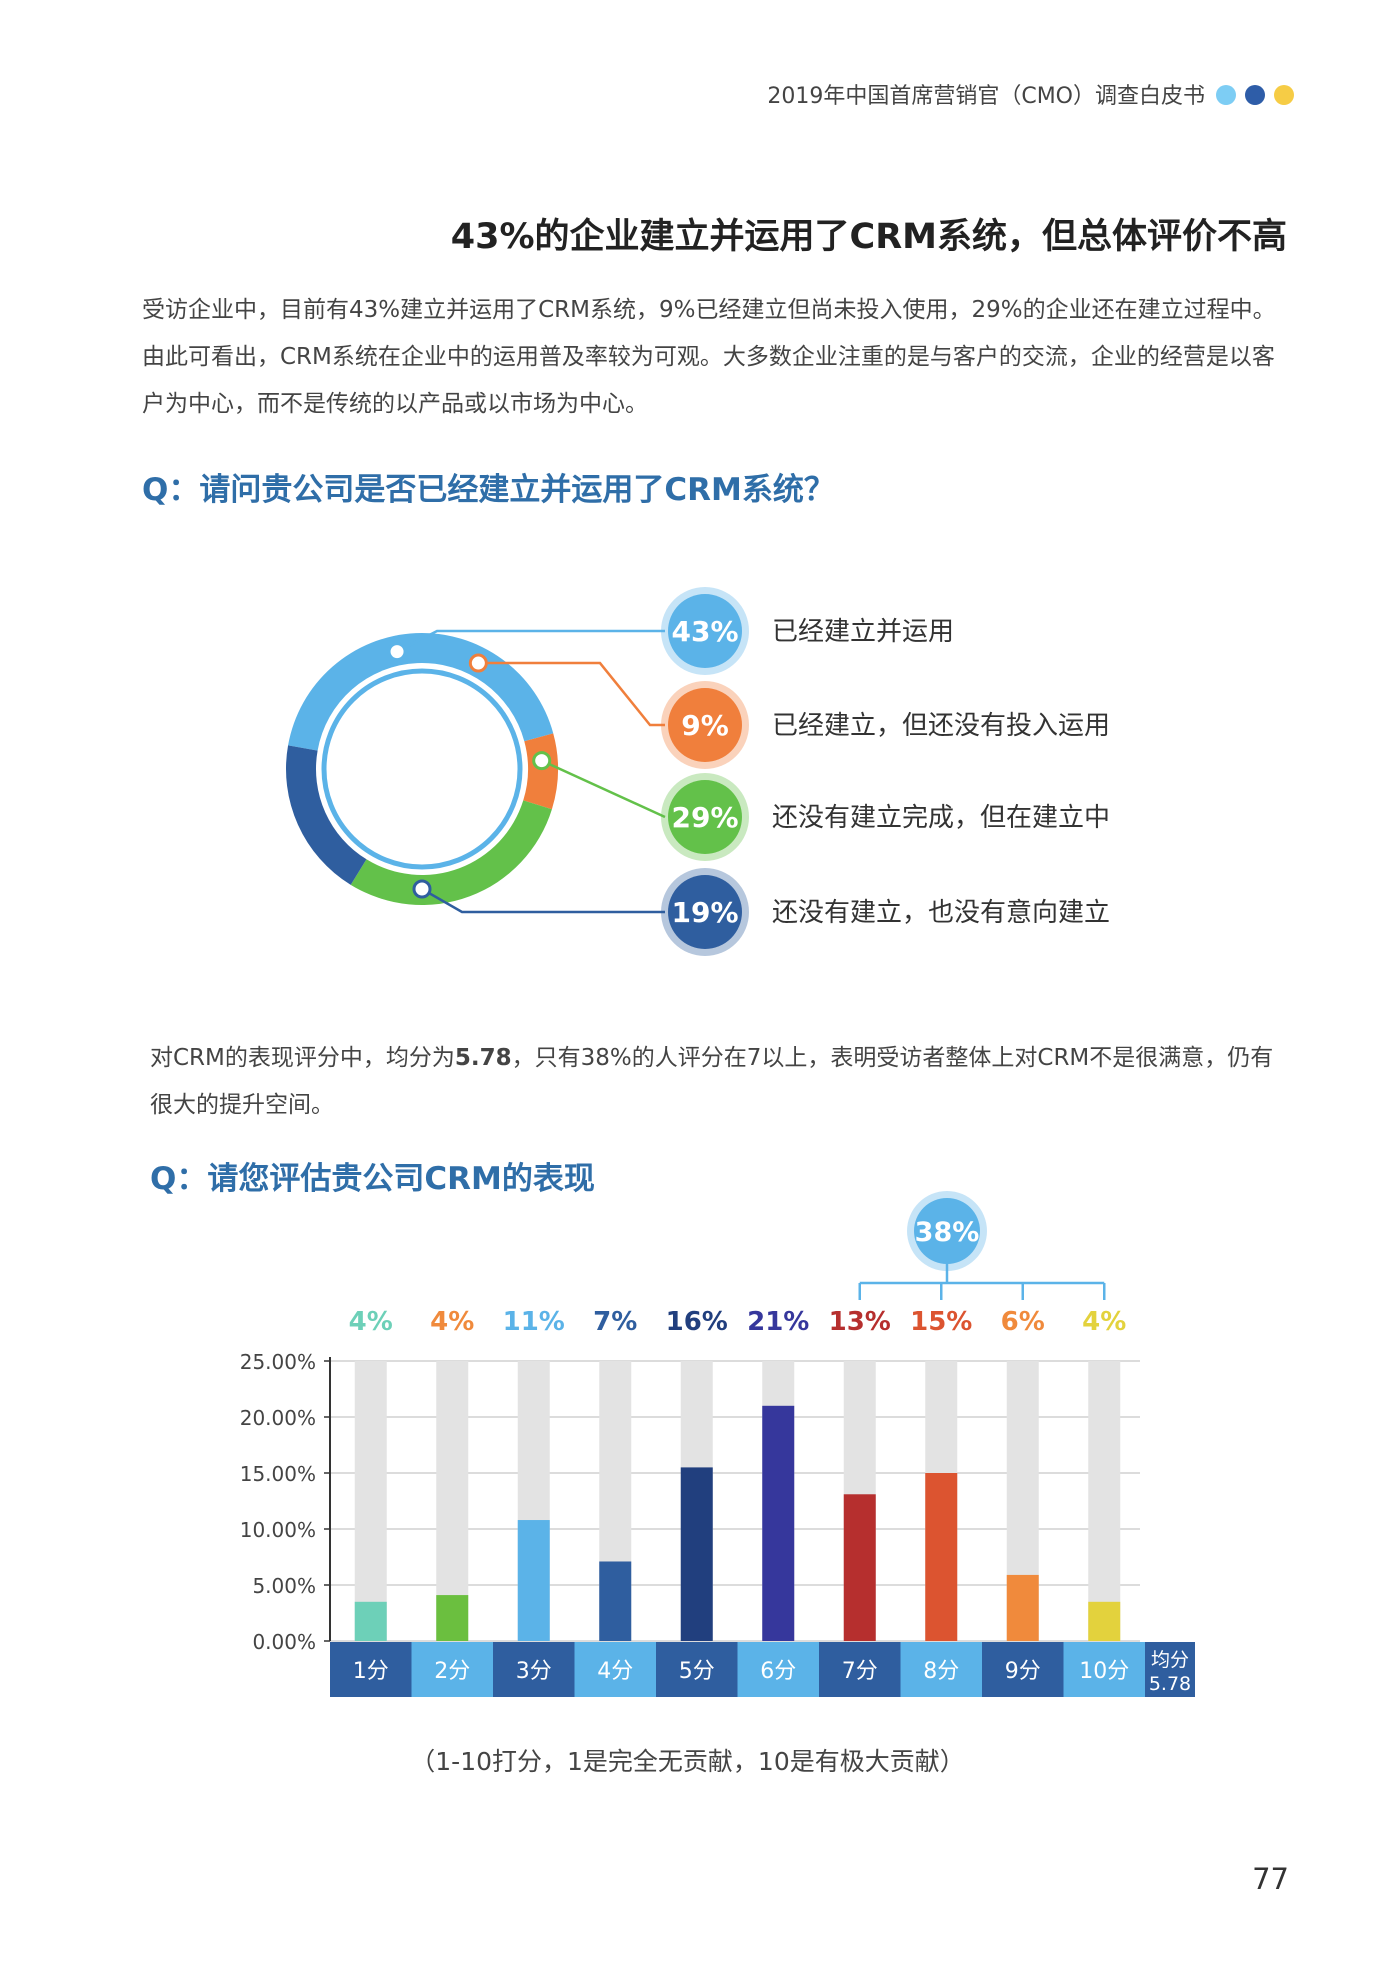  I want to click on header-dot-yellow, so click(1284, 95).